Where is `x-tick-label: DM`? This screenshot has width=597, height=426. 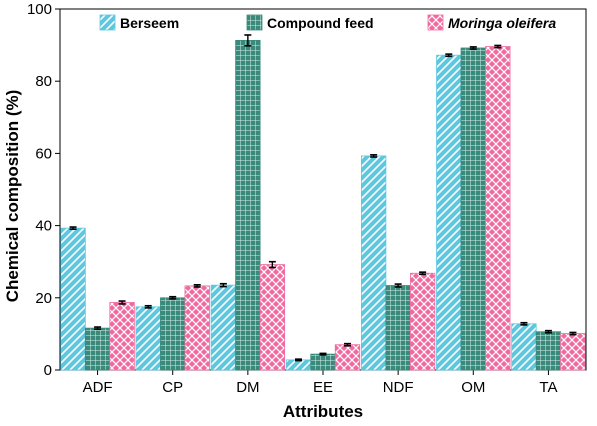
x-tick-label: DM is located at coordinates (247, 387).